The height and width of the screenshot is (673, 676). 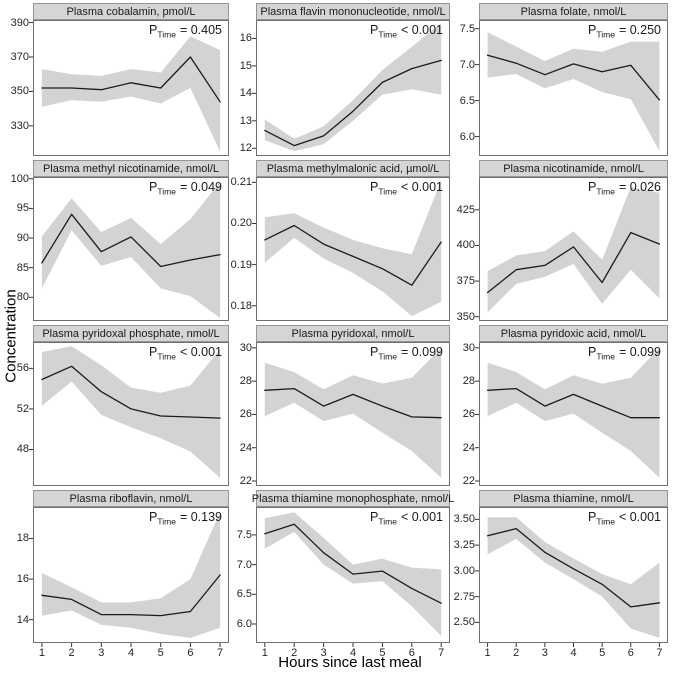 What do you see at coordinates (245, 65) in the screenshot?
I see `y-tick-label: 15` at bounding box center [245, 65].